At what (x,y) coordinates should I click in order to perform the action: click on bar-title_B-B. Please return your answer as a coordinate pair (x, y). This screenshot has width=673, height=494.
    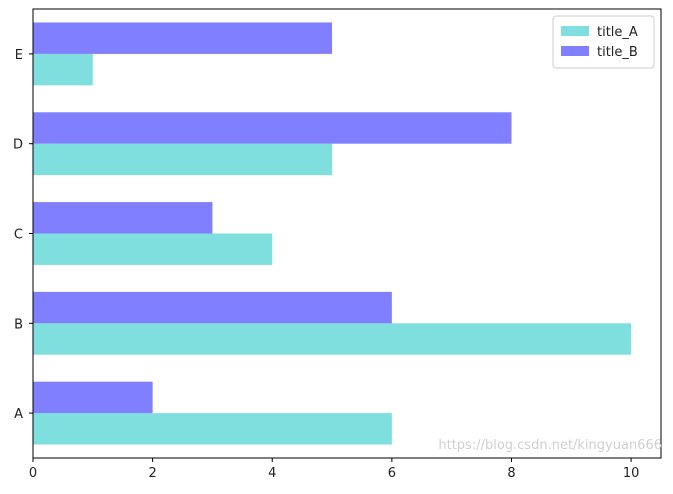
    Looking at the image, I should click on (212, 307).